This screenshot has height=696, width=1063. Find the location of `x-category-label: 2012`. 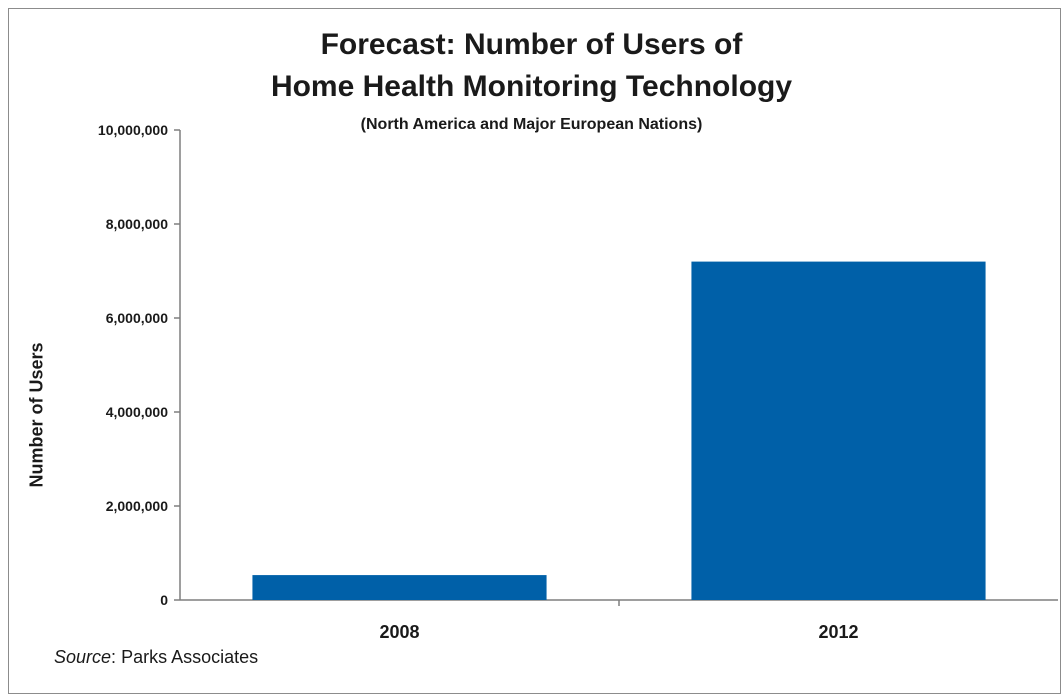

x-category-label: 2012 is located at coordinates (838, 632).